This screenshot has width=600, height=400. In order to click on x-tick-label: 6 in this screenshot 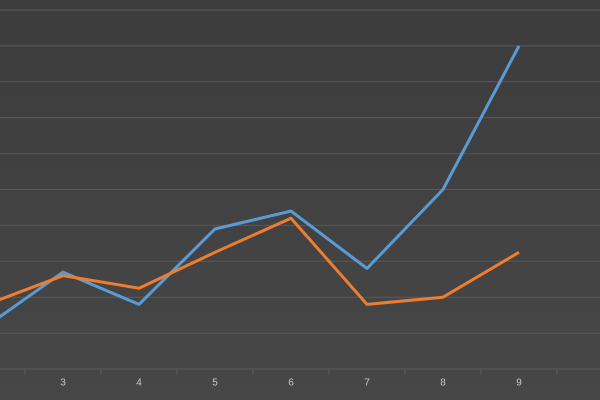, I will do `click(291, 383)`.